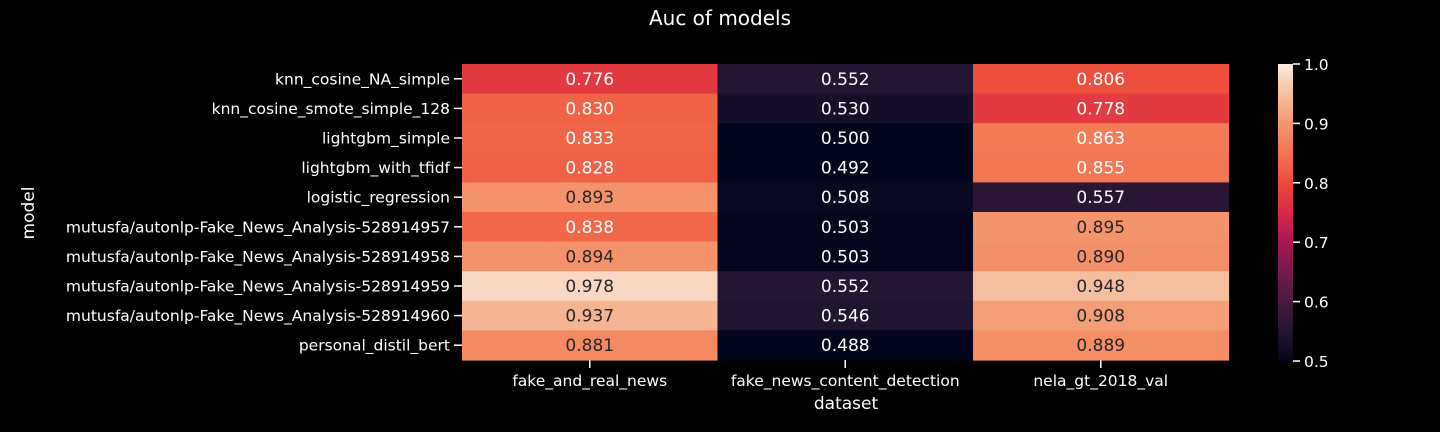  Describe the element at coordinates (720, 18) in the screenshot. I see `chart-title: Auc of models` at that location.